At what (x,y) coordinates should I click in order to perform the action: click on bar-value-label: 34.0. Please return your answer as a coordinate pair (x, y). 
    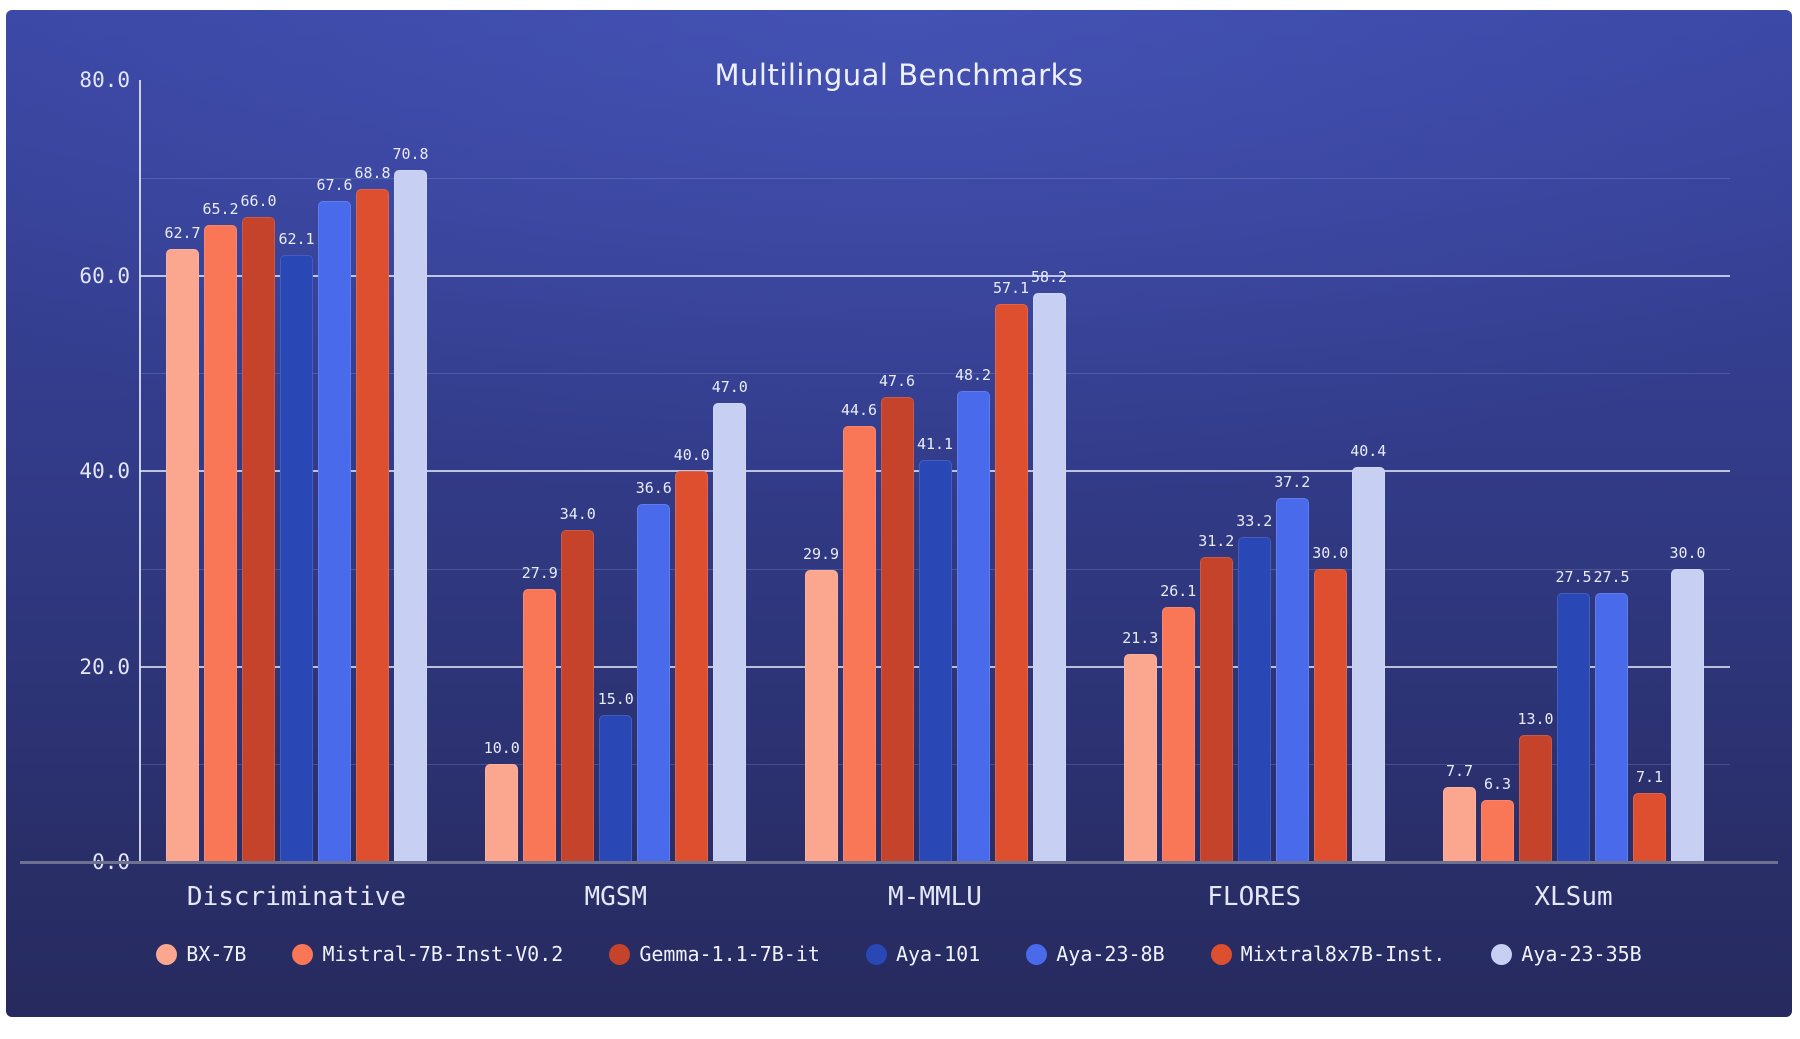
    Looking at the image, I should click on (577, 513).